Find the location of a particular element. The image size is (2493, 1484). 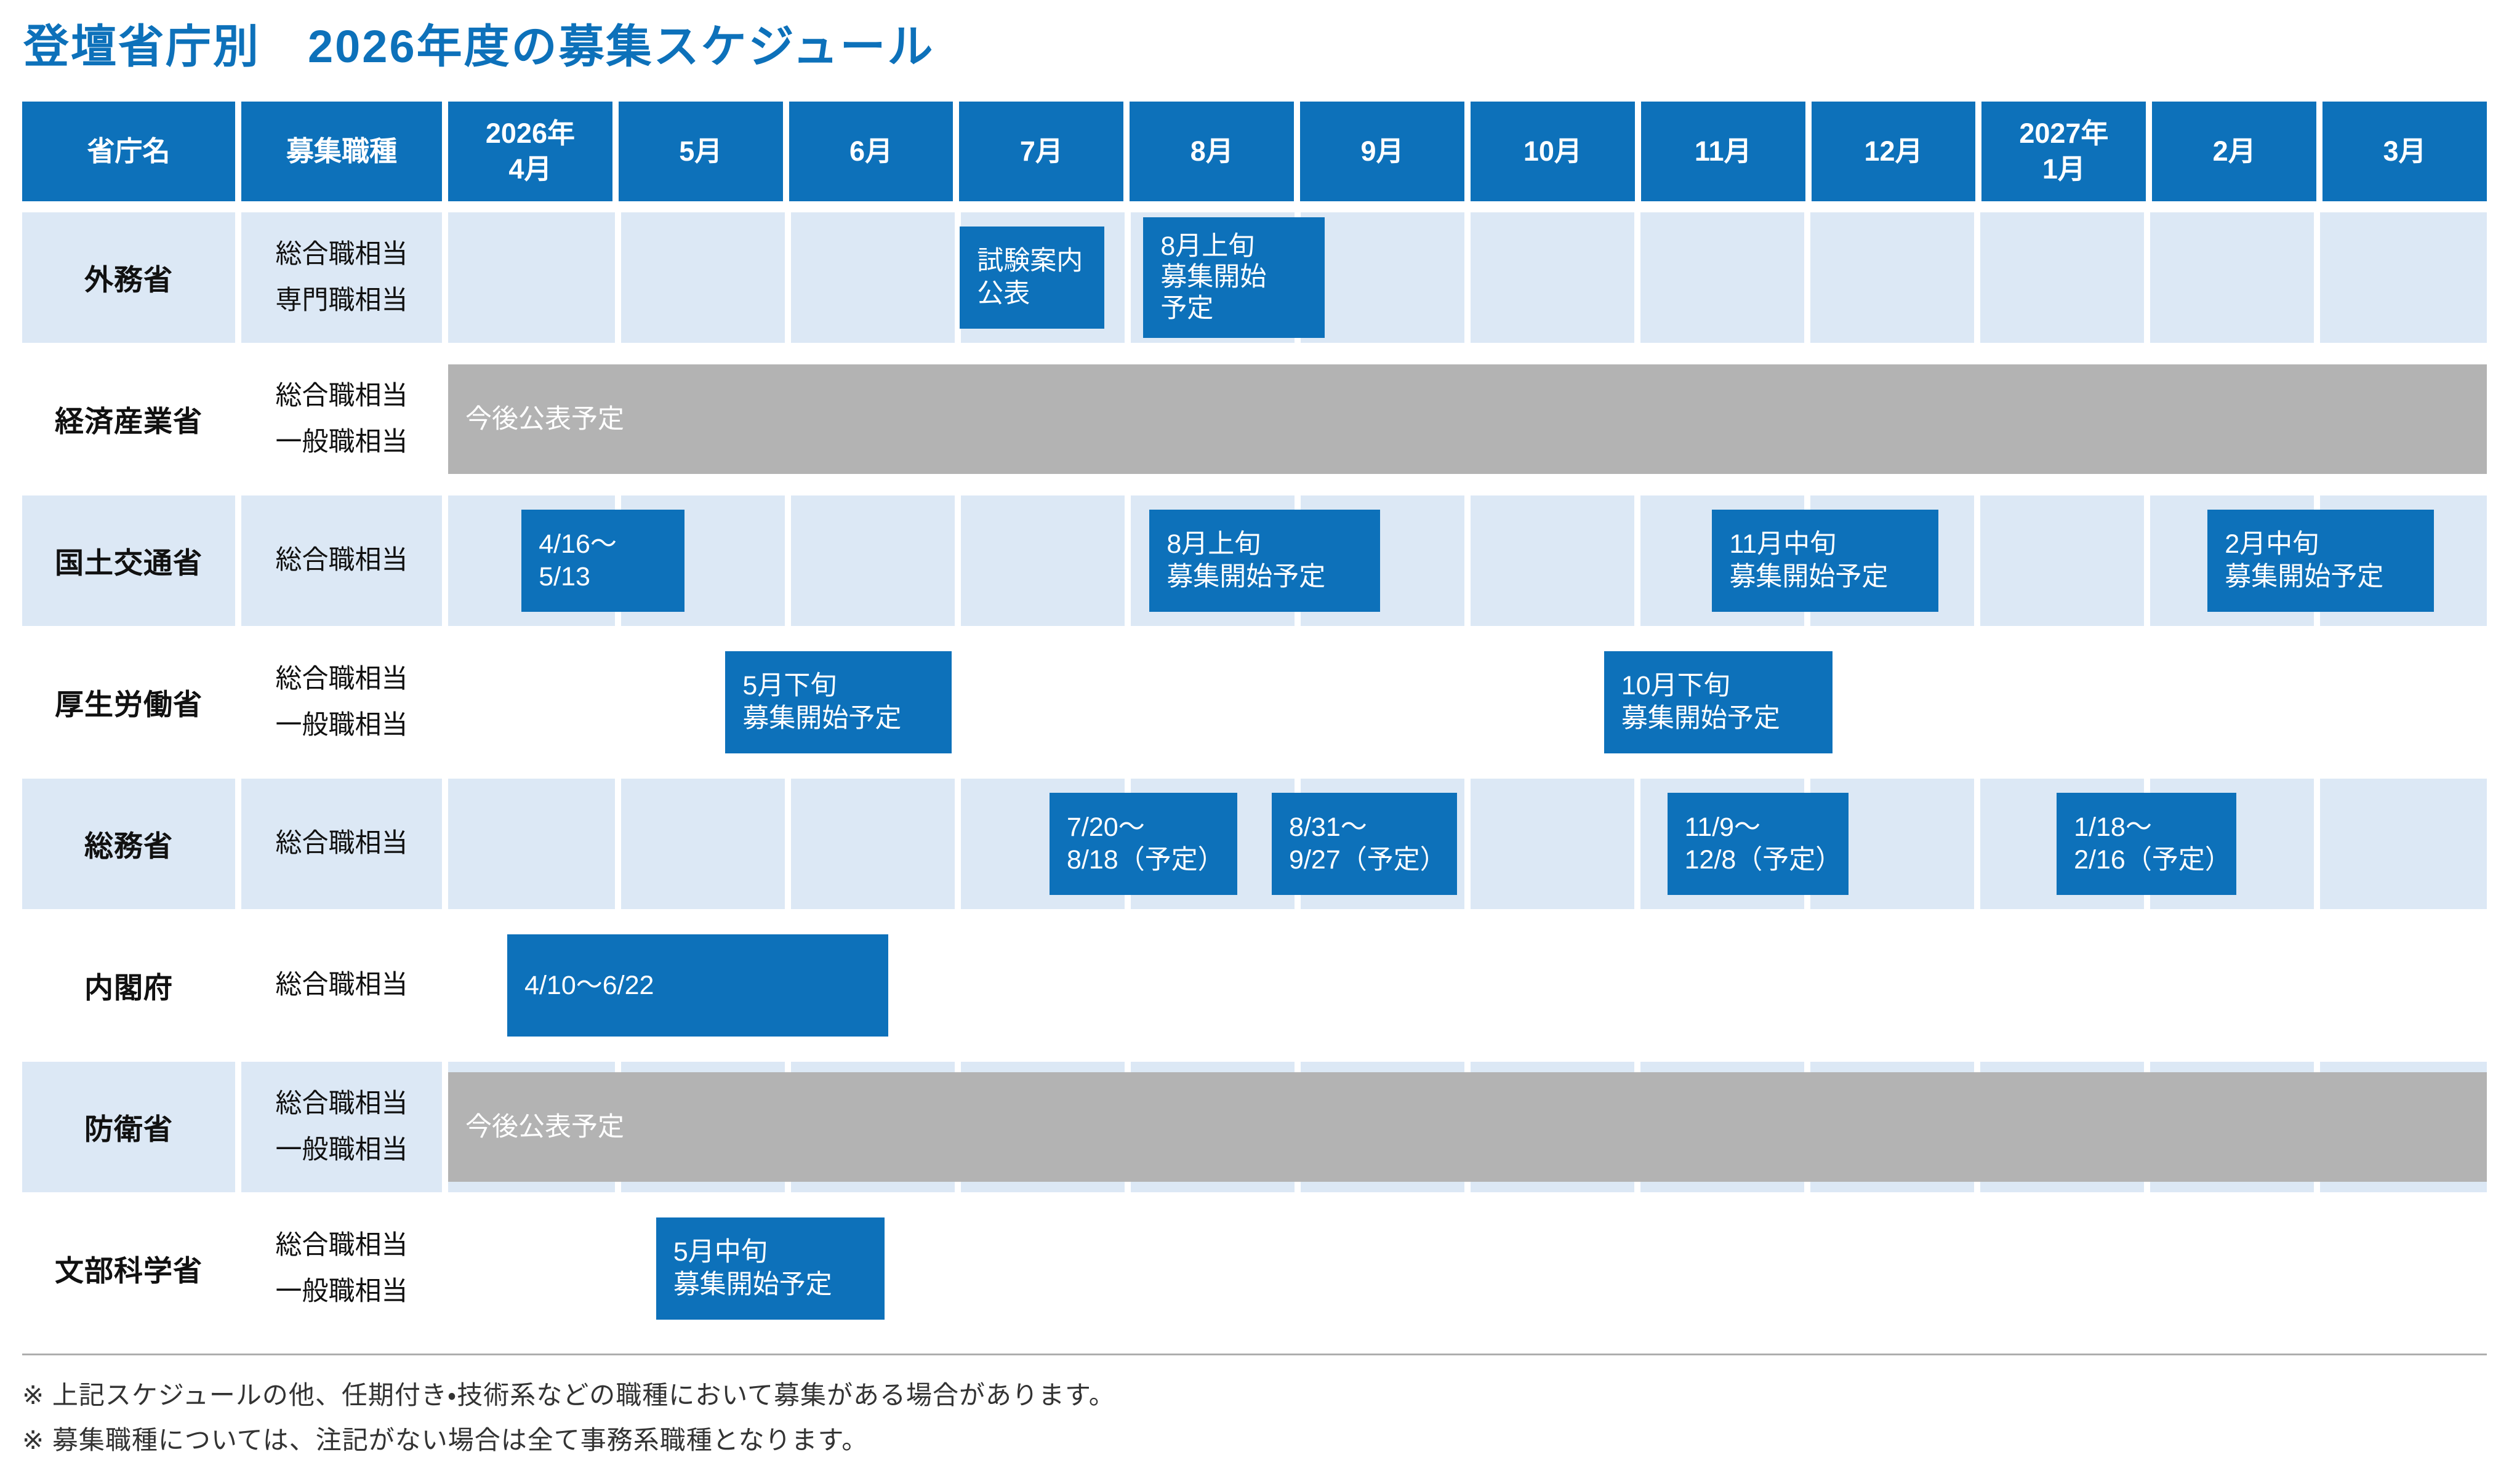

schedule-bar-label: 募集開始 is located at coordinates (1213, 277).